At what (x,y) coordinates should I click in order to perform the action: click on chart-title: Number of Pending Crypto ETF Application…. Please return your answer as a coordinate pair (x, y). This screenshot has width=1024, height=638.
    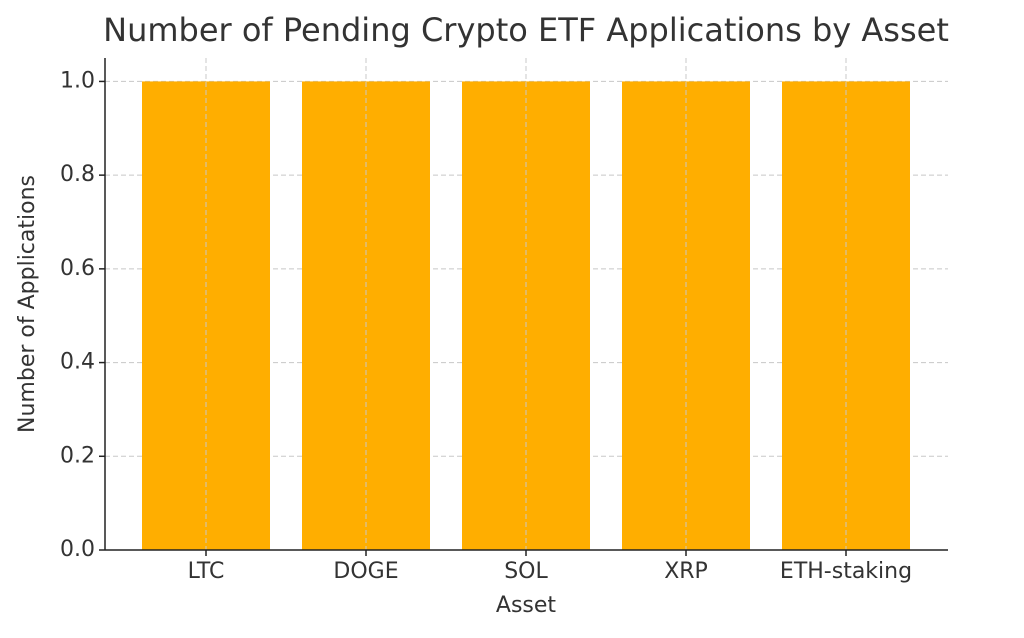
    Looking at the image, I should click on (526, 30).